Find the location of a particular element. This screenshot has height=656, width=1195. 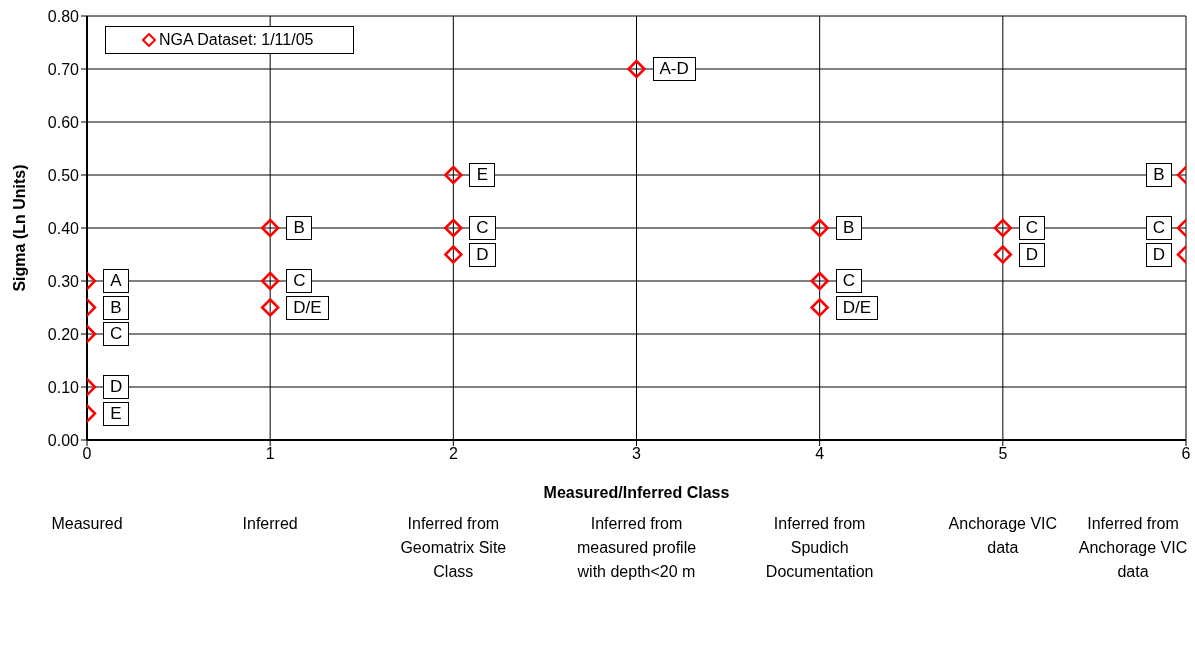

text: Inferred is located at coordinates (270, 524).